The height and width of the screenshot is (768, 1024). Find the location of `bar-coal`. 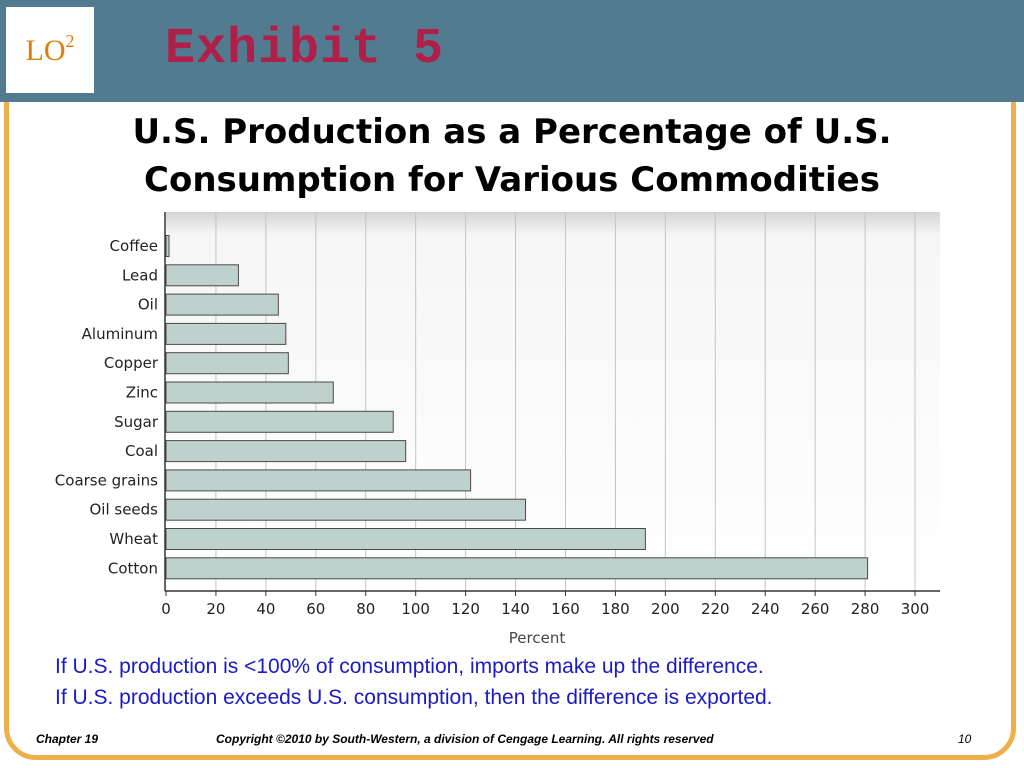

bar-coal is located at coordinates (286, 451).